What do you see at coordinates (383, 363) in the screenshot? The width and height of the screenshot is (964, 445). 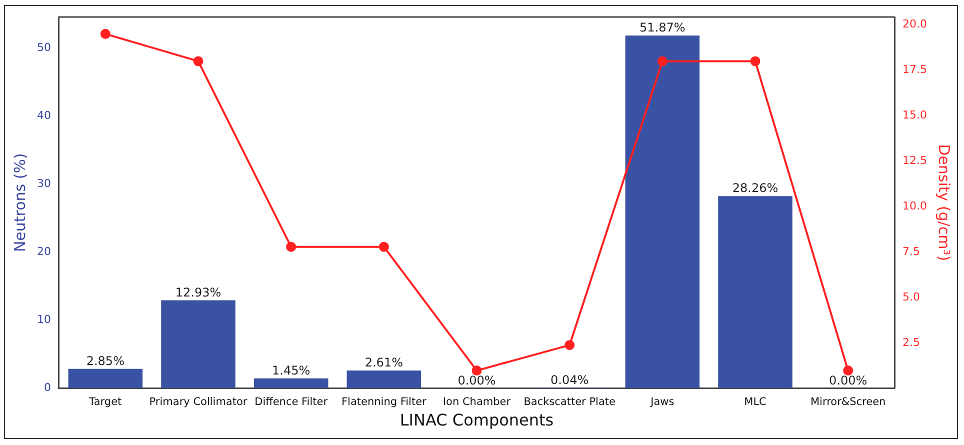 I see `data-label: 2.61%` at bounding box center [383, 363].